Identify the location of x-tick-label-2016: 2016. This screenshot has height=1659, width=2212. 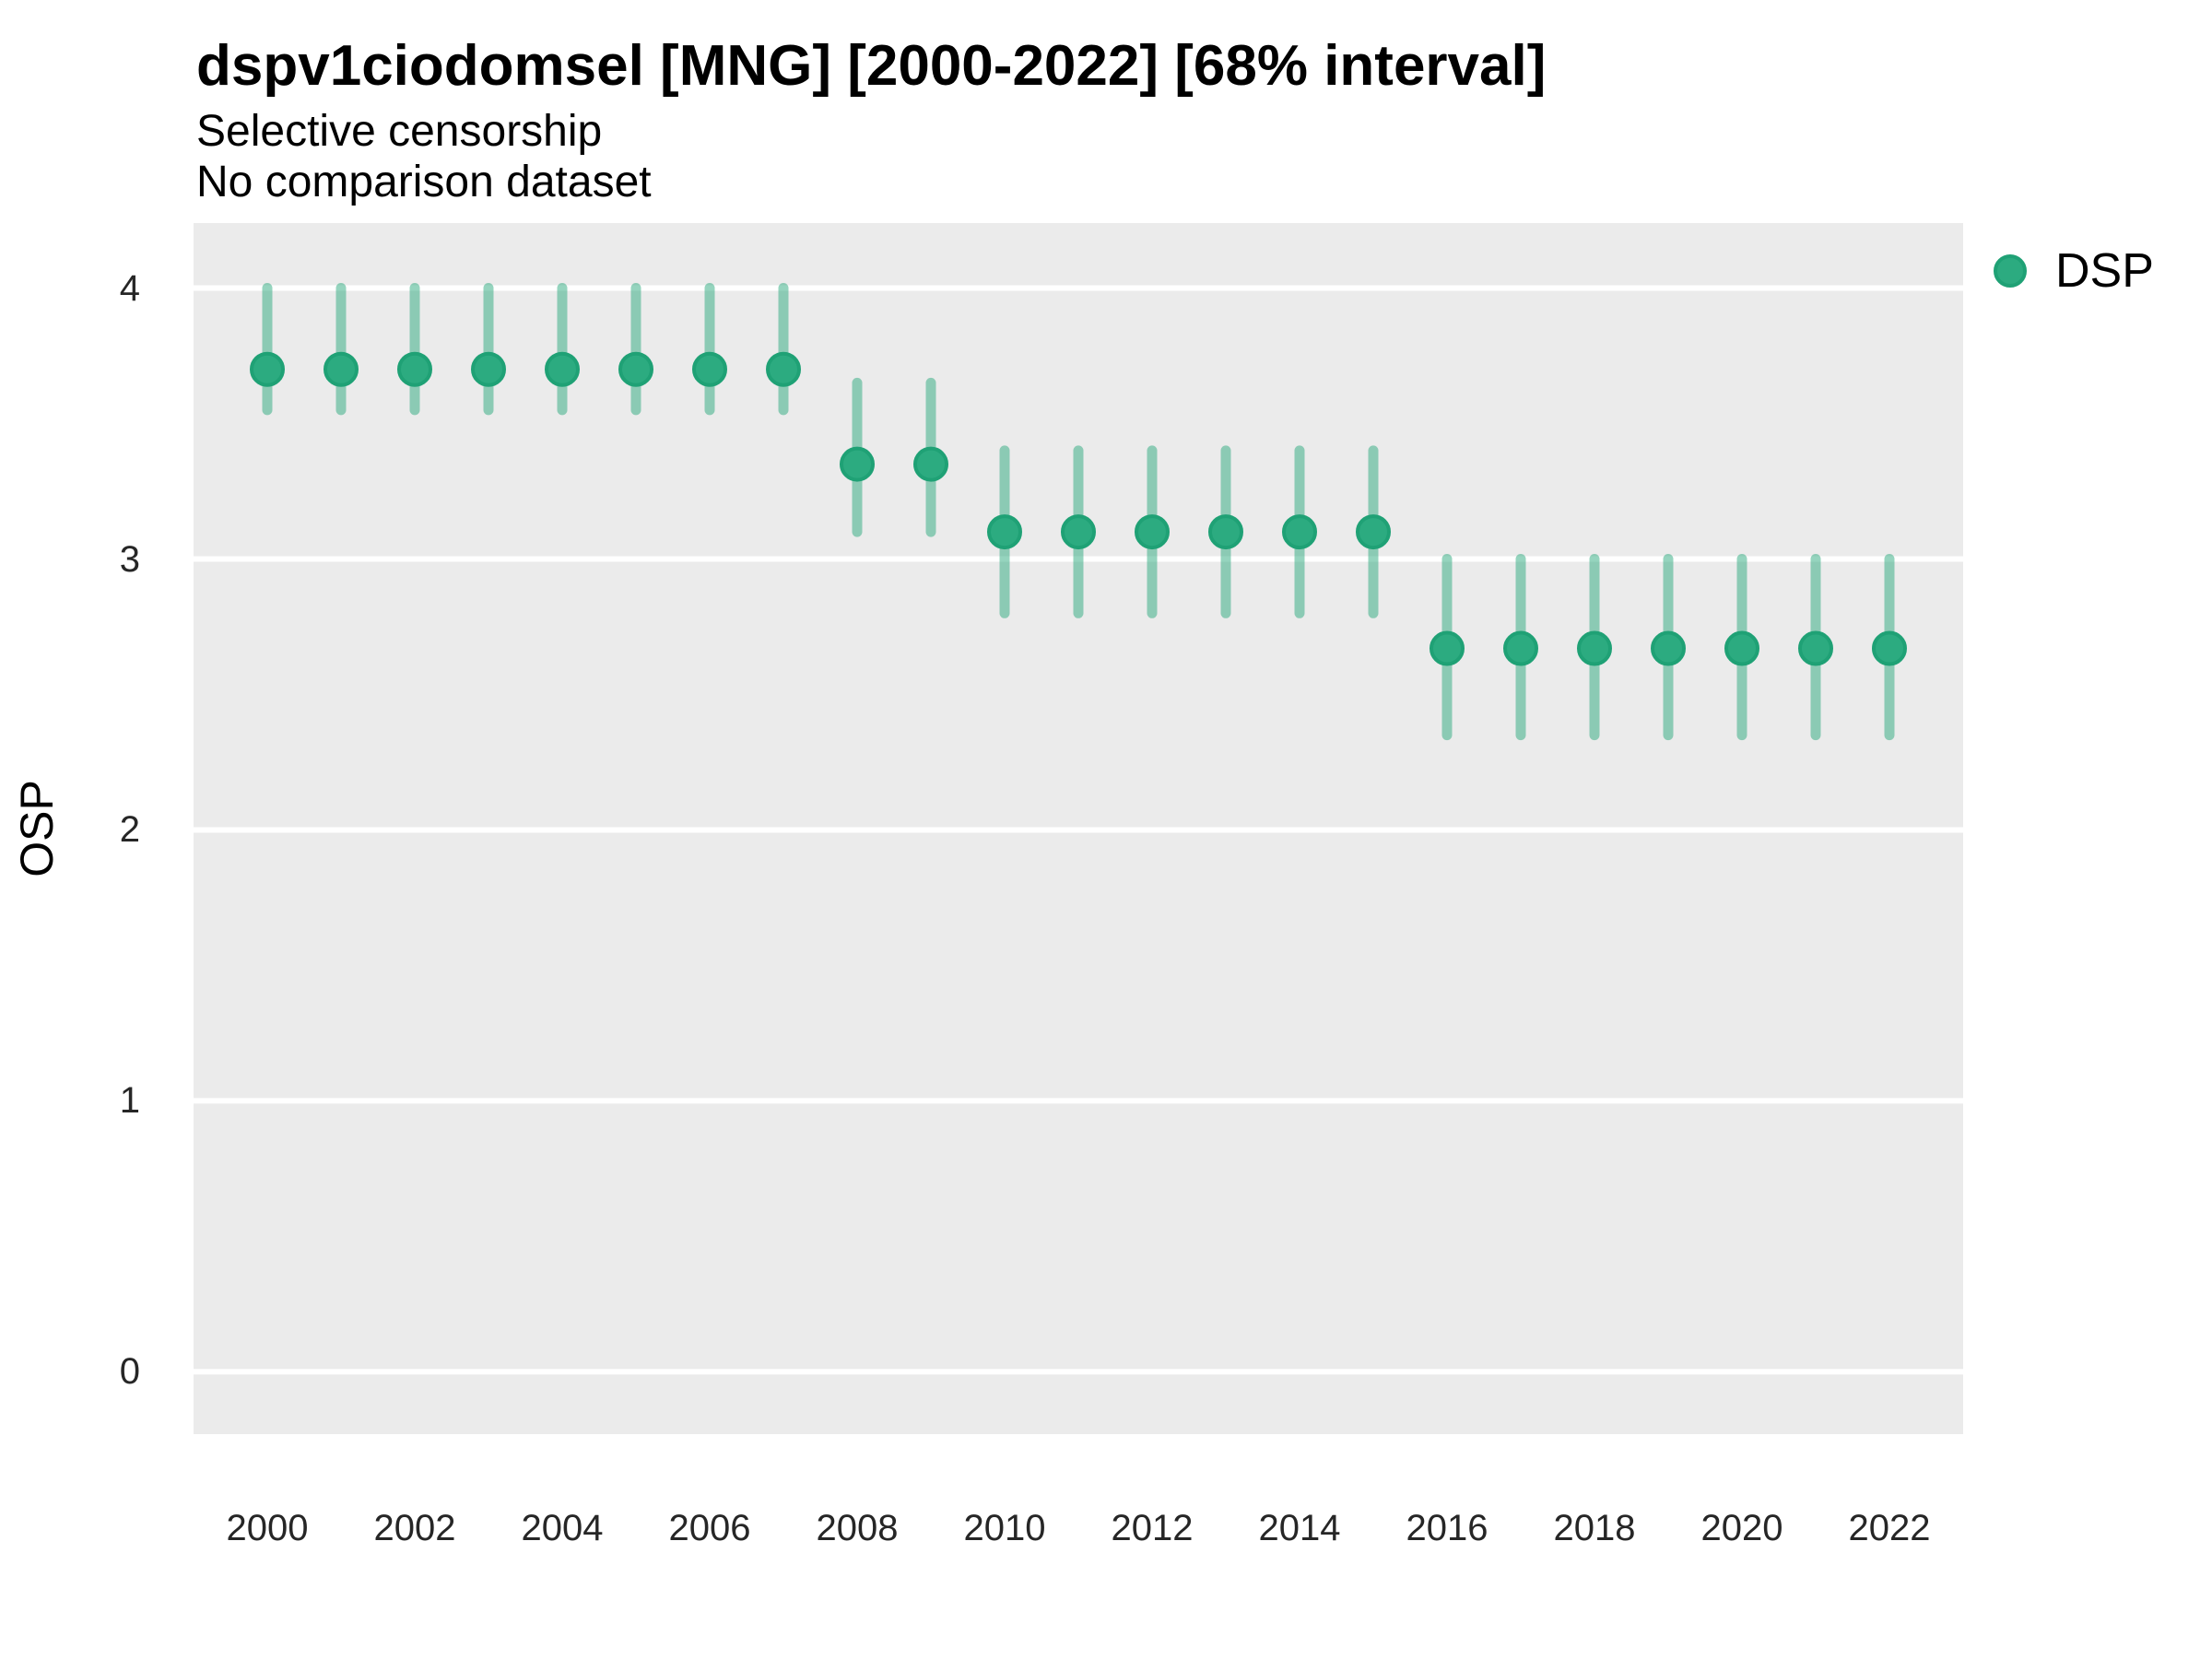
(1447, 1528).